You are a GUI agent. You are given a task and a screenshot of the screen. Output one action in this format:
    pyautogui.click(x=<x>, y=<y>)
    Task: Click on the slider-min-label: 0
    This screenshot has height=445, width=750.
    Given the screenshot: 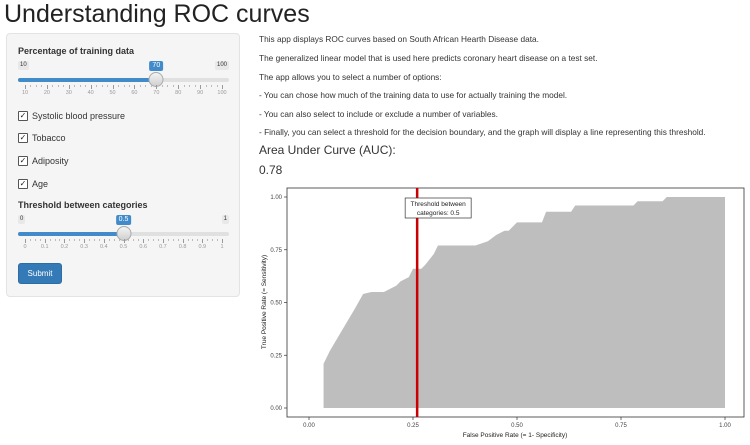 What is the action you would take?
    pyautogui.click(x=22, y=219)
    